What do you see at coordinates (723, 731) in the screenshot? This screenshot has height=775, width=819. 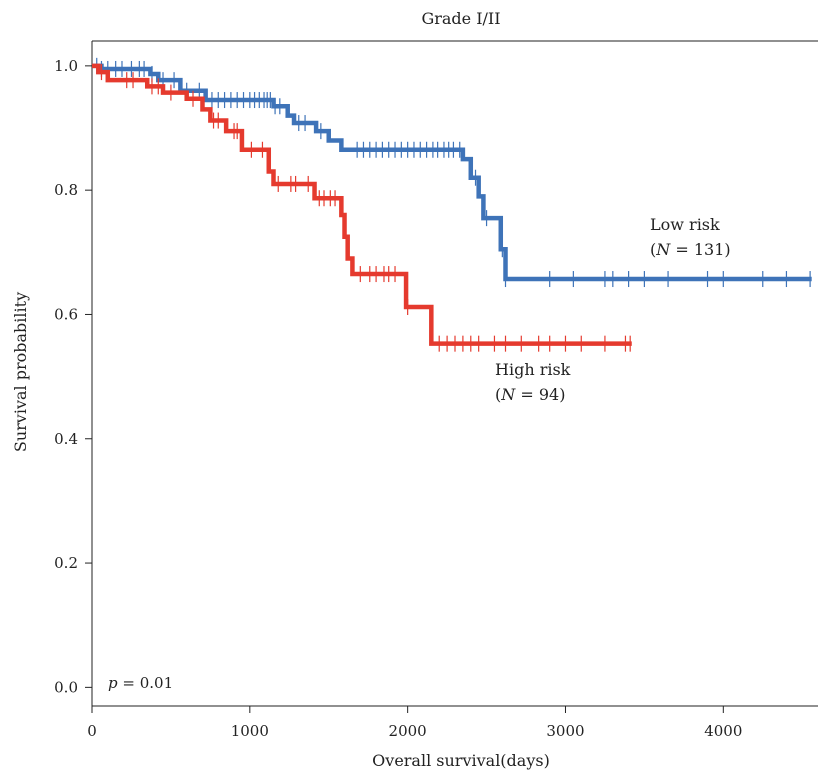 I see `x-tick-label: 4000` at bounding box center [723, 731].